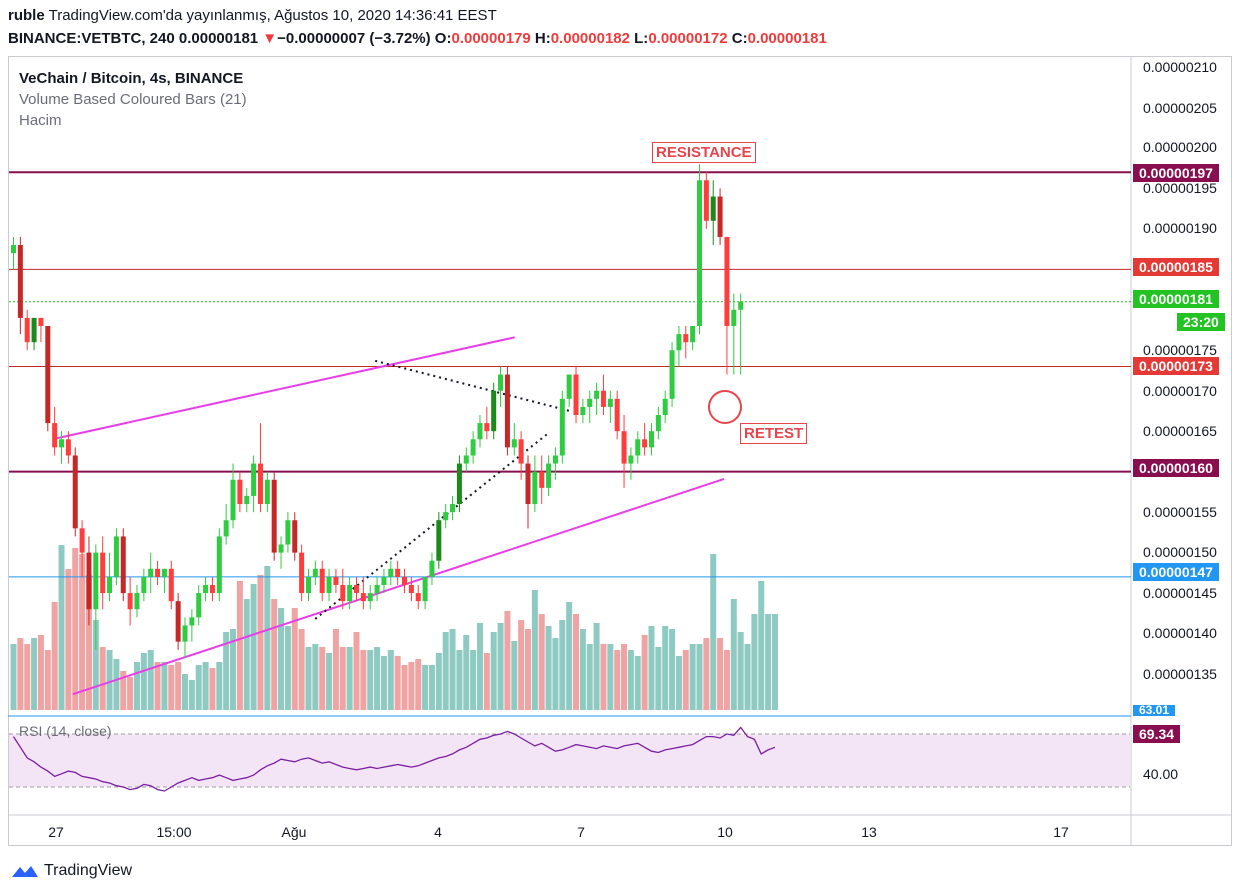 The height and width of the screenshot is (895, 1241). What do you see at coordinates (472, 385) in the screenshot?
I see `trendline-dotted-upper` at bounding box center [472, 385].